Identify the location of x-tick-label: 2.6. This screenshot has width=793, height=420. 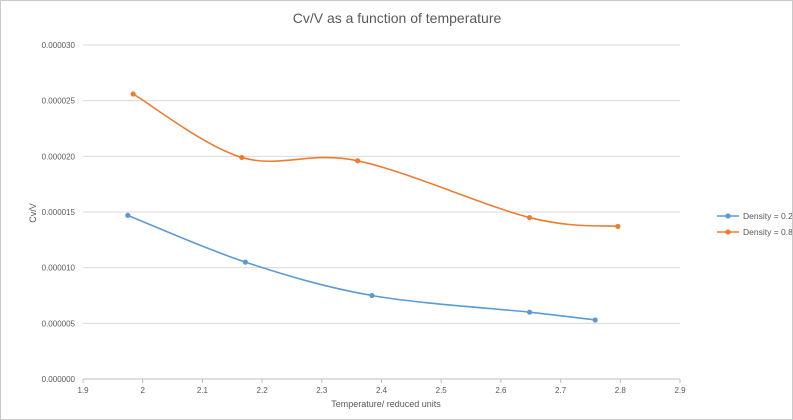
(501, 390).